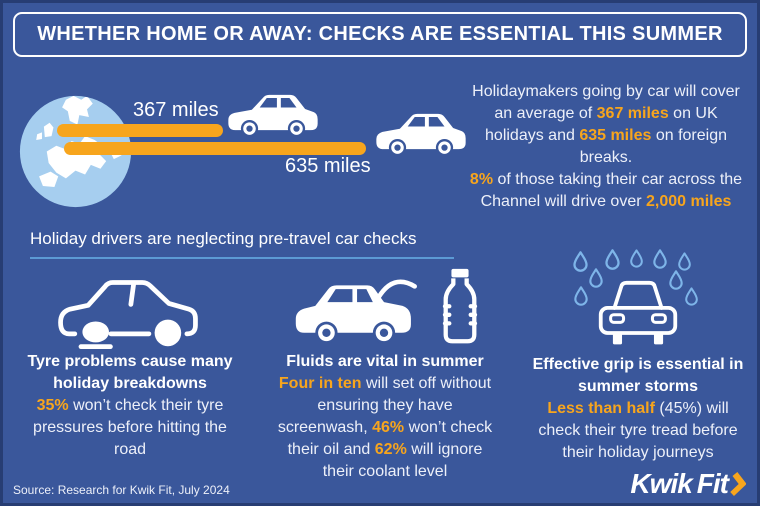 The width and height of the screenshot is (760, 506). Describe the element at coordinates (176, 110) in the screenshot. I see `mileage-label-uk: 367 miles` at that location.